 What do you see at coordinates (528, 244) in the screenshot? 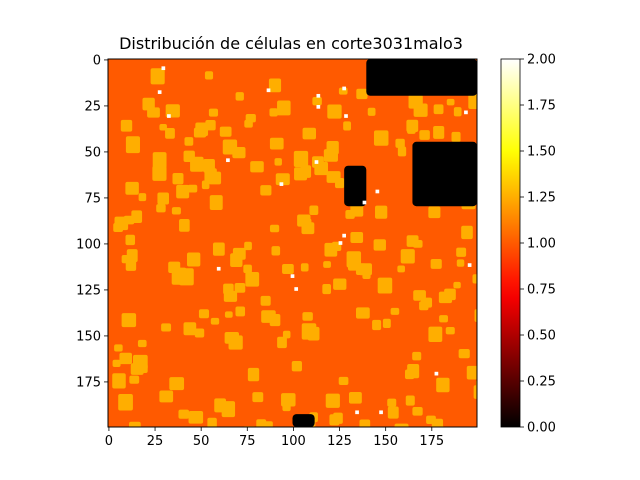
I see `colorbar: 0.00 0.25 0.50 0.75 1.00 1.25 1.50 1.75 2.00` at bounding box center [528, 244].